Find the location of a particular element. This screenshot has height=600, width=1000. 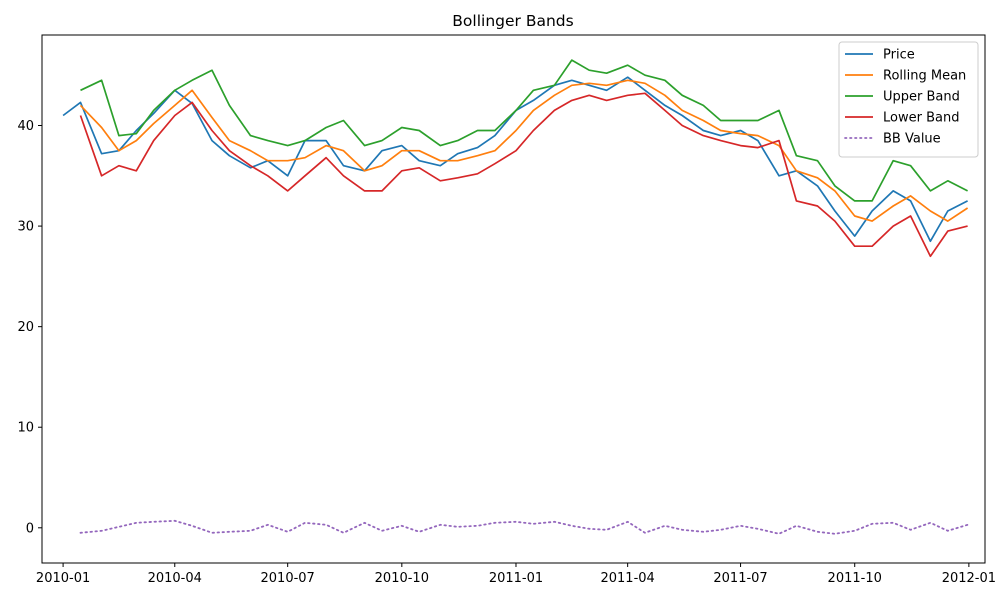

legend-label-price: Price is located at coordinates (899, 55).